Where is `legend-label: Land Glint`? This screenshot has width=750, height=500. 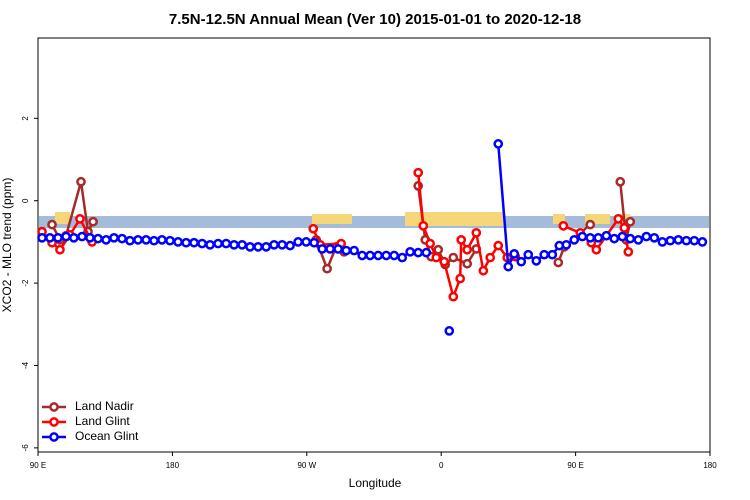 legend-label: Land Glint is located at coordinates (102, 421).